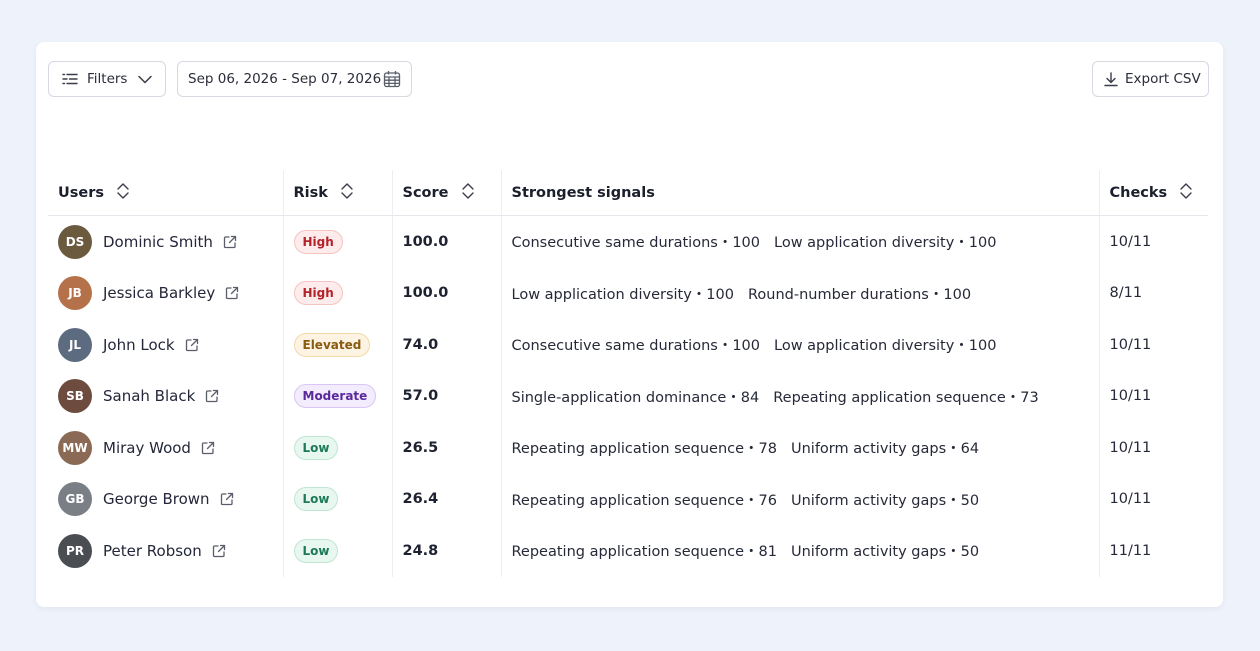  I want to click on column-header-risk: Risk, so click(337, 193).